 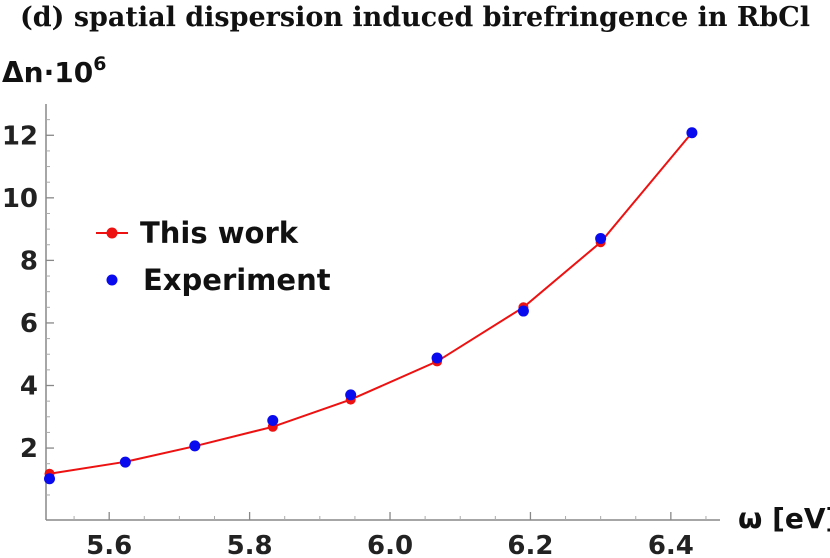 What do you see at coordinates (250, 544) in the screenshot?
I see `x-tick-label: 5.8` at bounding box center [250, 544].